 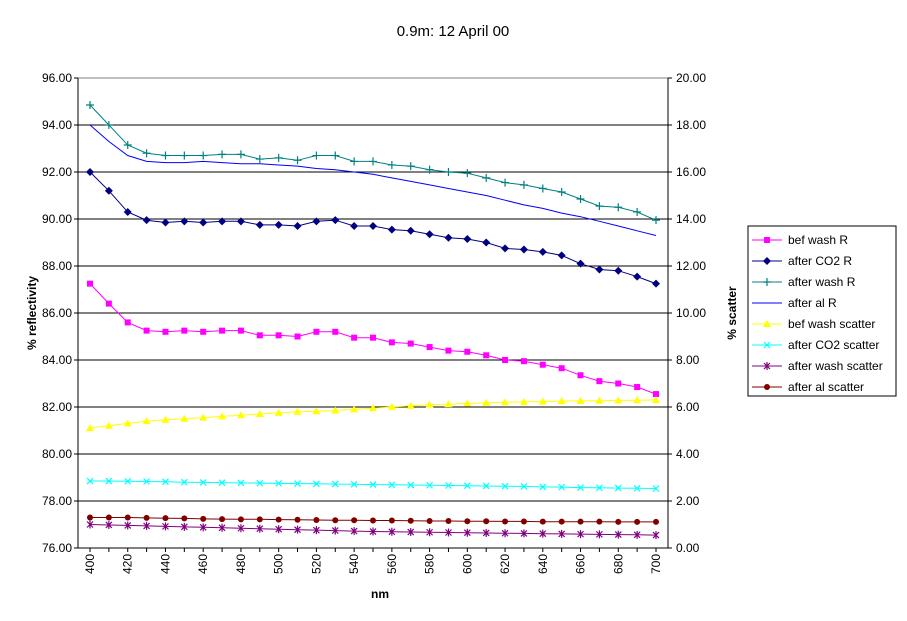 I want to click on legend-label: after al R, so click(x=812, y=303).